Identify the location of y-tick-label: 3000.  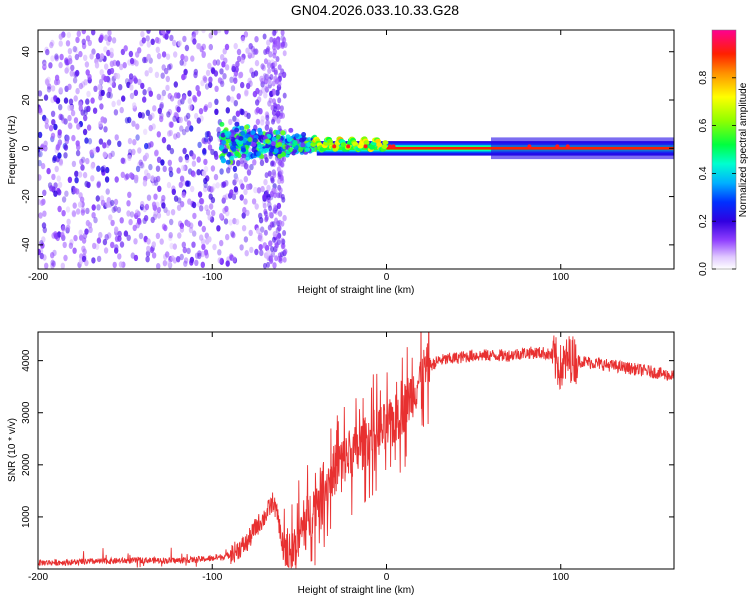
(26, 412).